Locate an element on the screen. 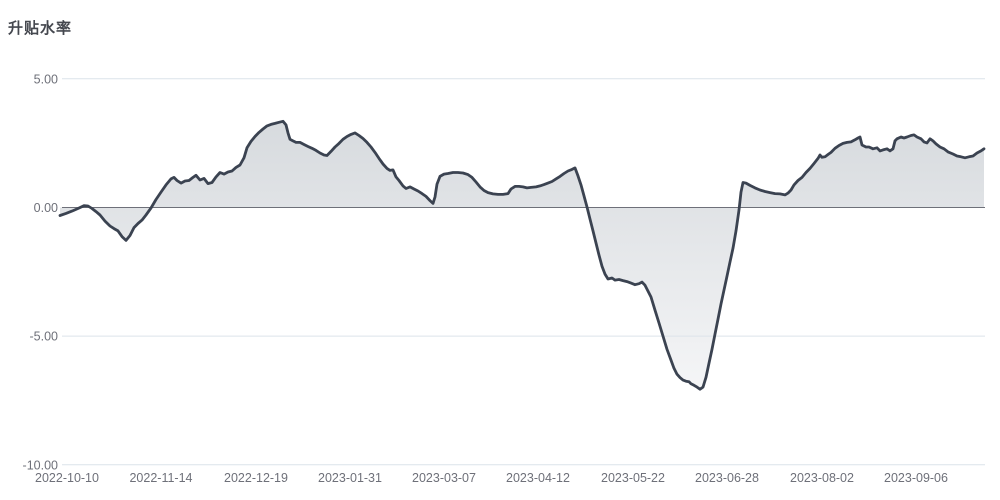 The width and height of the screenshot is (1000, 500). y-axis-tick-label: 5.00 is located at coordinates (46, 79).